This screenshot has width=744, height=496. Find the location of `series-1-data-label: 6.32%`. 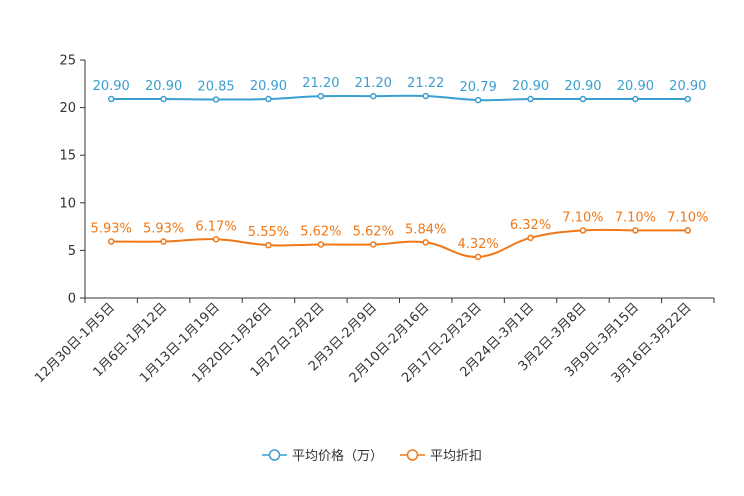

series-1-data-label: 6.32% is located at coordinates (530, 225).